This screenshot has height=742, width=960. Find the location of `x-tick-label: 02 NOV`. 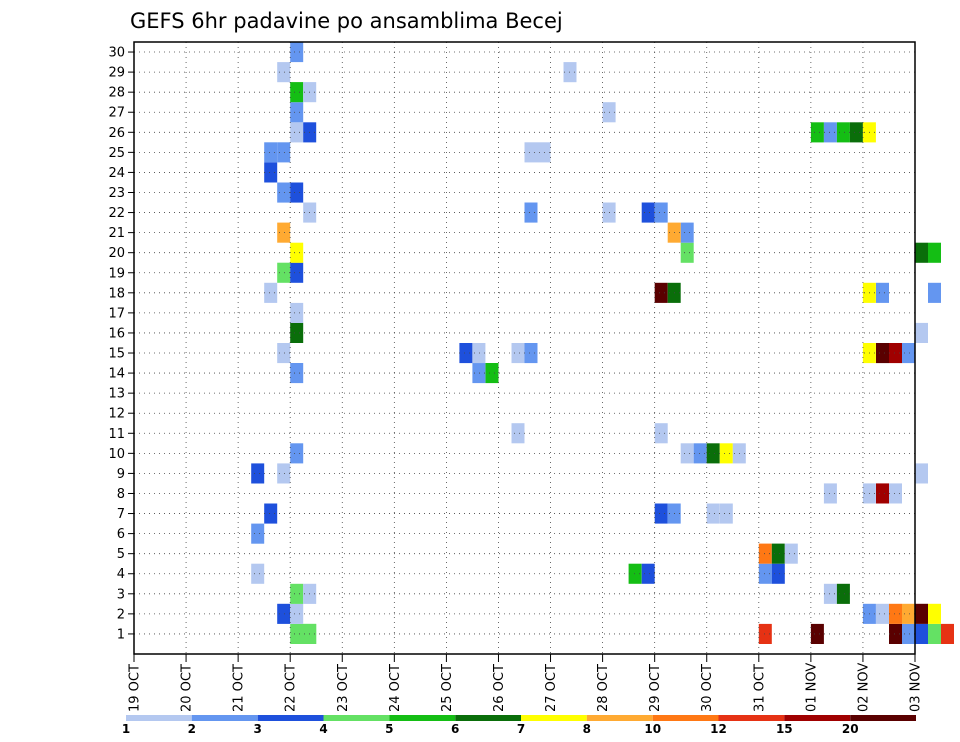

x-tick-label: 02 NOV is located at coordinates (863, 687).